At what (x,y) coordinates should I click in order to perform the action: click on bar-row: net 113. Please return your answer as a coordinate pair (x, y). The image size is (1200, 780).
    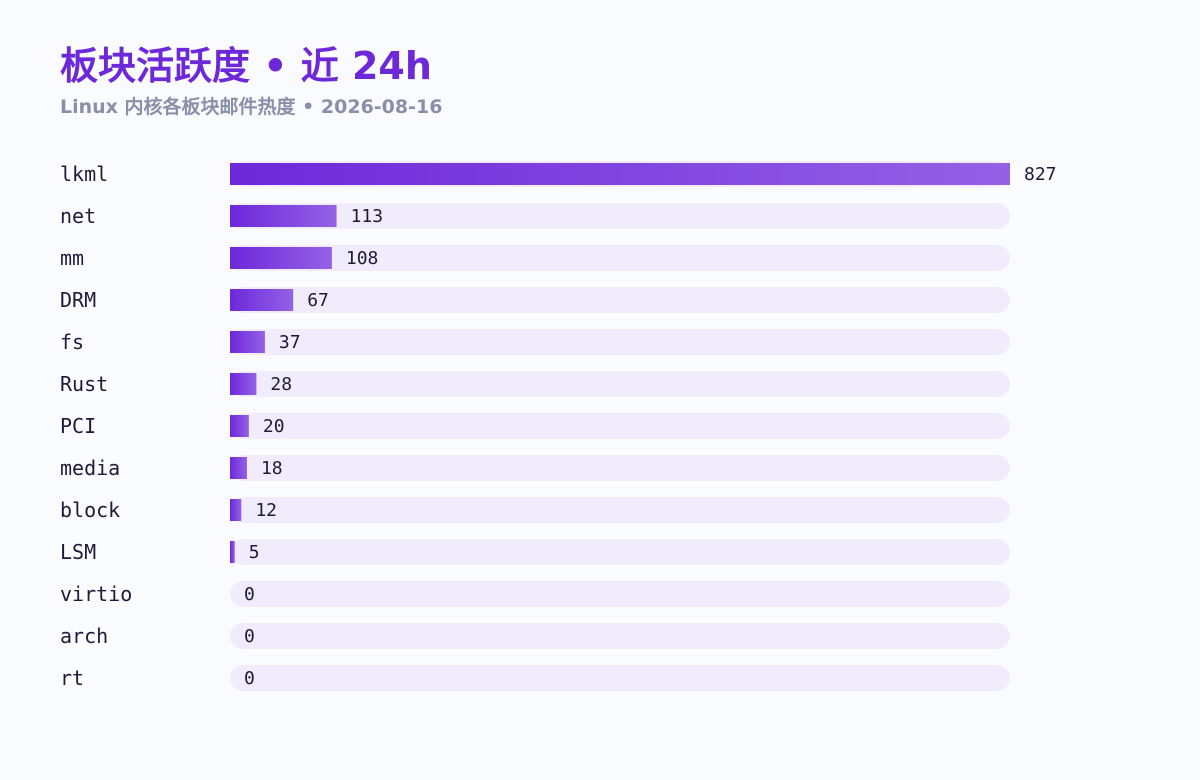
    Looking at the image, I should click on (535, 216).